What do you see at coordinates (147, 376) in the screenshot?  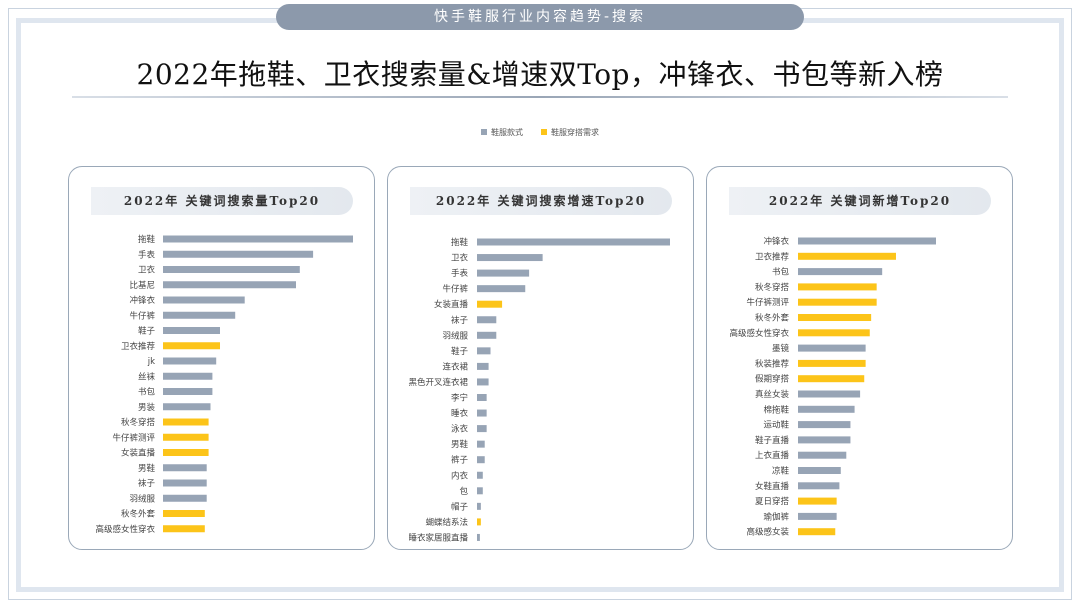 I see `category-label: 丝袜` at bounding box center [147, 376].